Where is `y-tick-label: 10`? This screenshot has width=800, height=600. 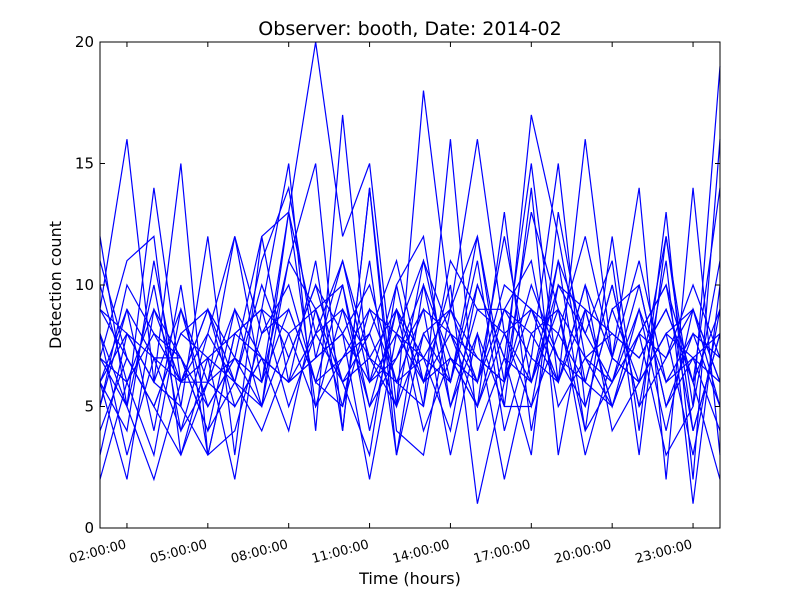
y-tick-label: 10 is located at coordinates (84, 285).